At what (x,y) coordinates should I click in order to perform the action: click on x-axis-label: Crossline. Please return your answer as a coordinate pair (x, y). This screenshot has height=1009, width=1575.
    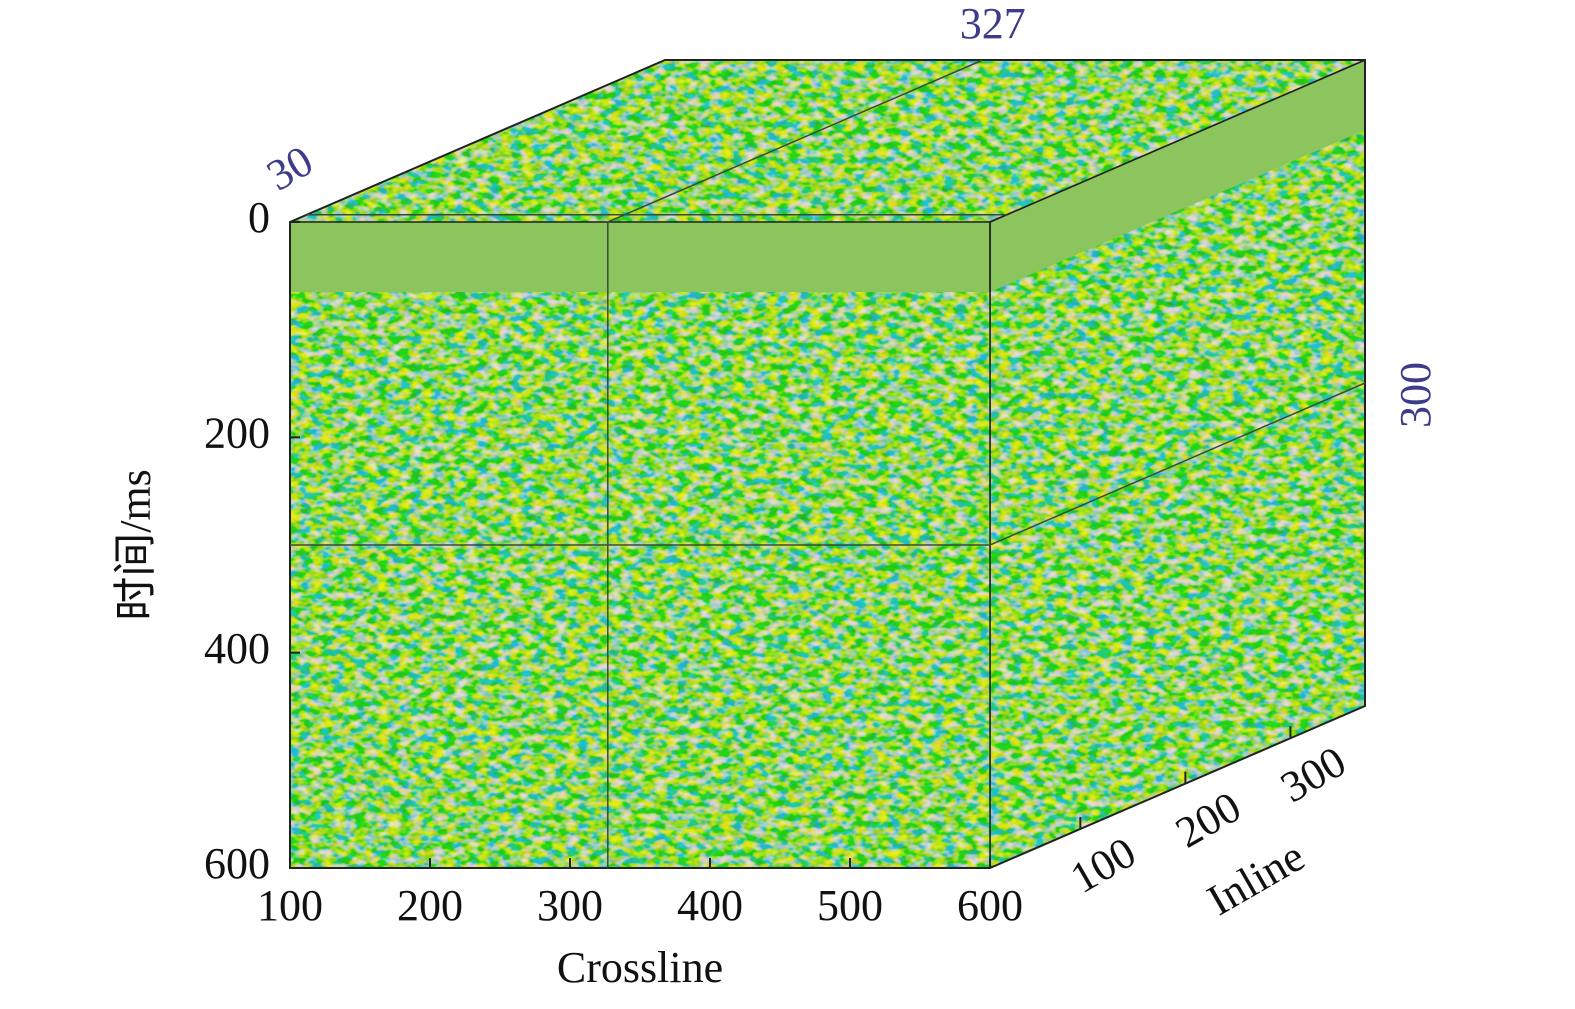
    Looking at the image, I should click on (640, 967).